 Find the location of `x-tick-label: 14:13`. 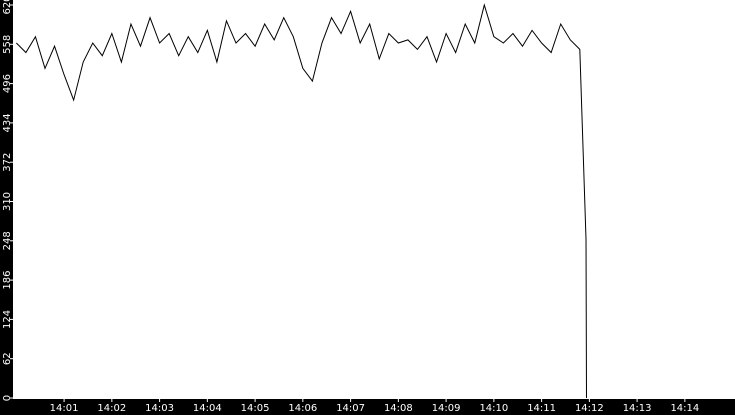

x-tick-label: 14:13 is located at coordinates (637, 408).